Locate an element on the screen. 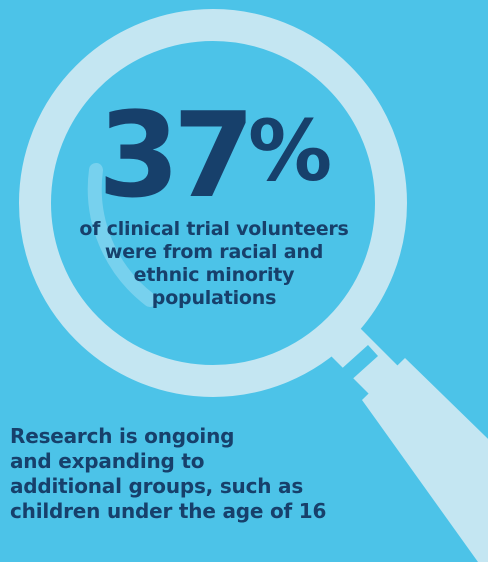 The height and width of the screenshot is (562, 488). stat-percent-sign: % is located at coordinates (290, 151).